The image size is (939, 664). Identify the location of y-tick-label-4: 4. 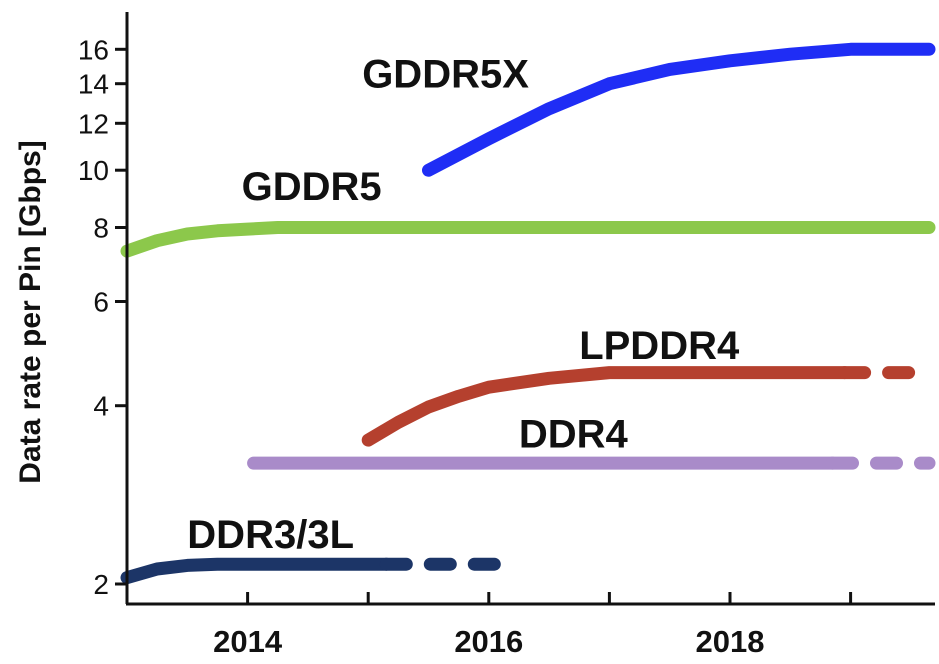
(101, 406).